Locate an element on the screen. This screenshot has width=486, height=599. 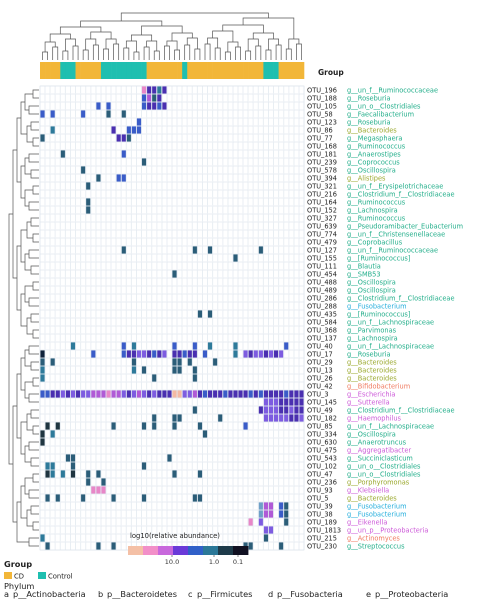
taxon-label: g__Ruminococcus is located at coordinates (376, 146).